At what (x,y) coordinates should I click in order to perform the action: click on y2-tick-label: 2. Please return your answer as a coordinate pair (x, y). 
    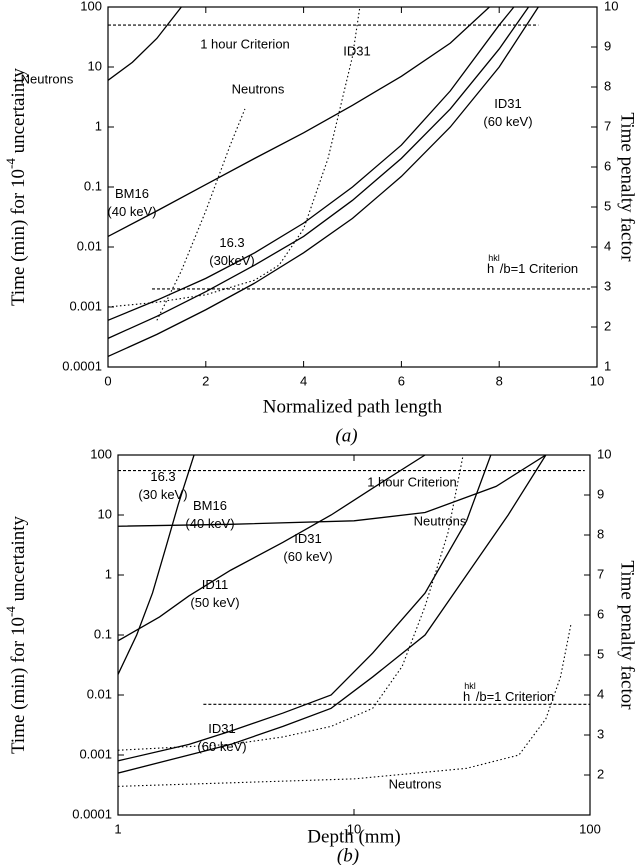
    Looking at the image, I should click on (607, 325).